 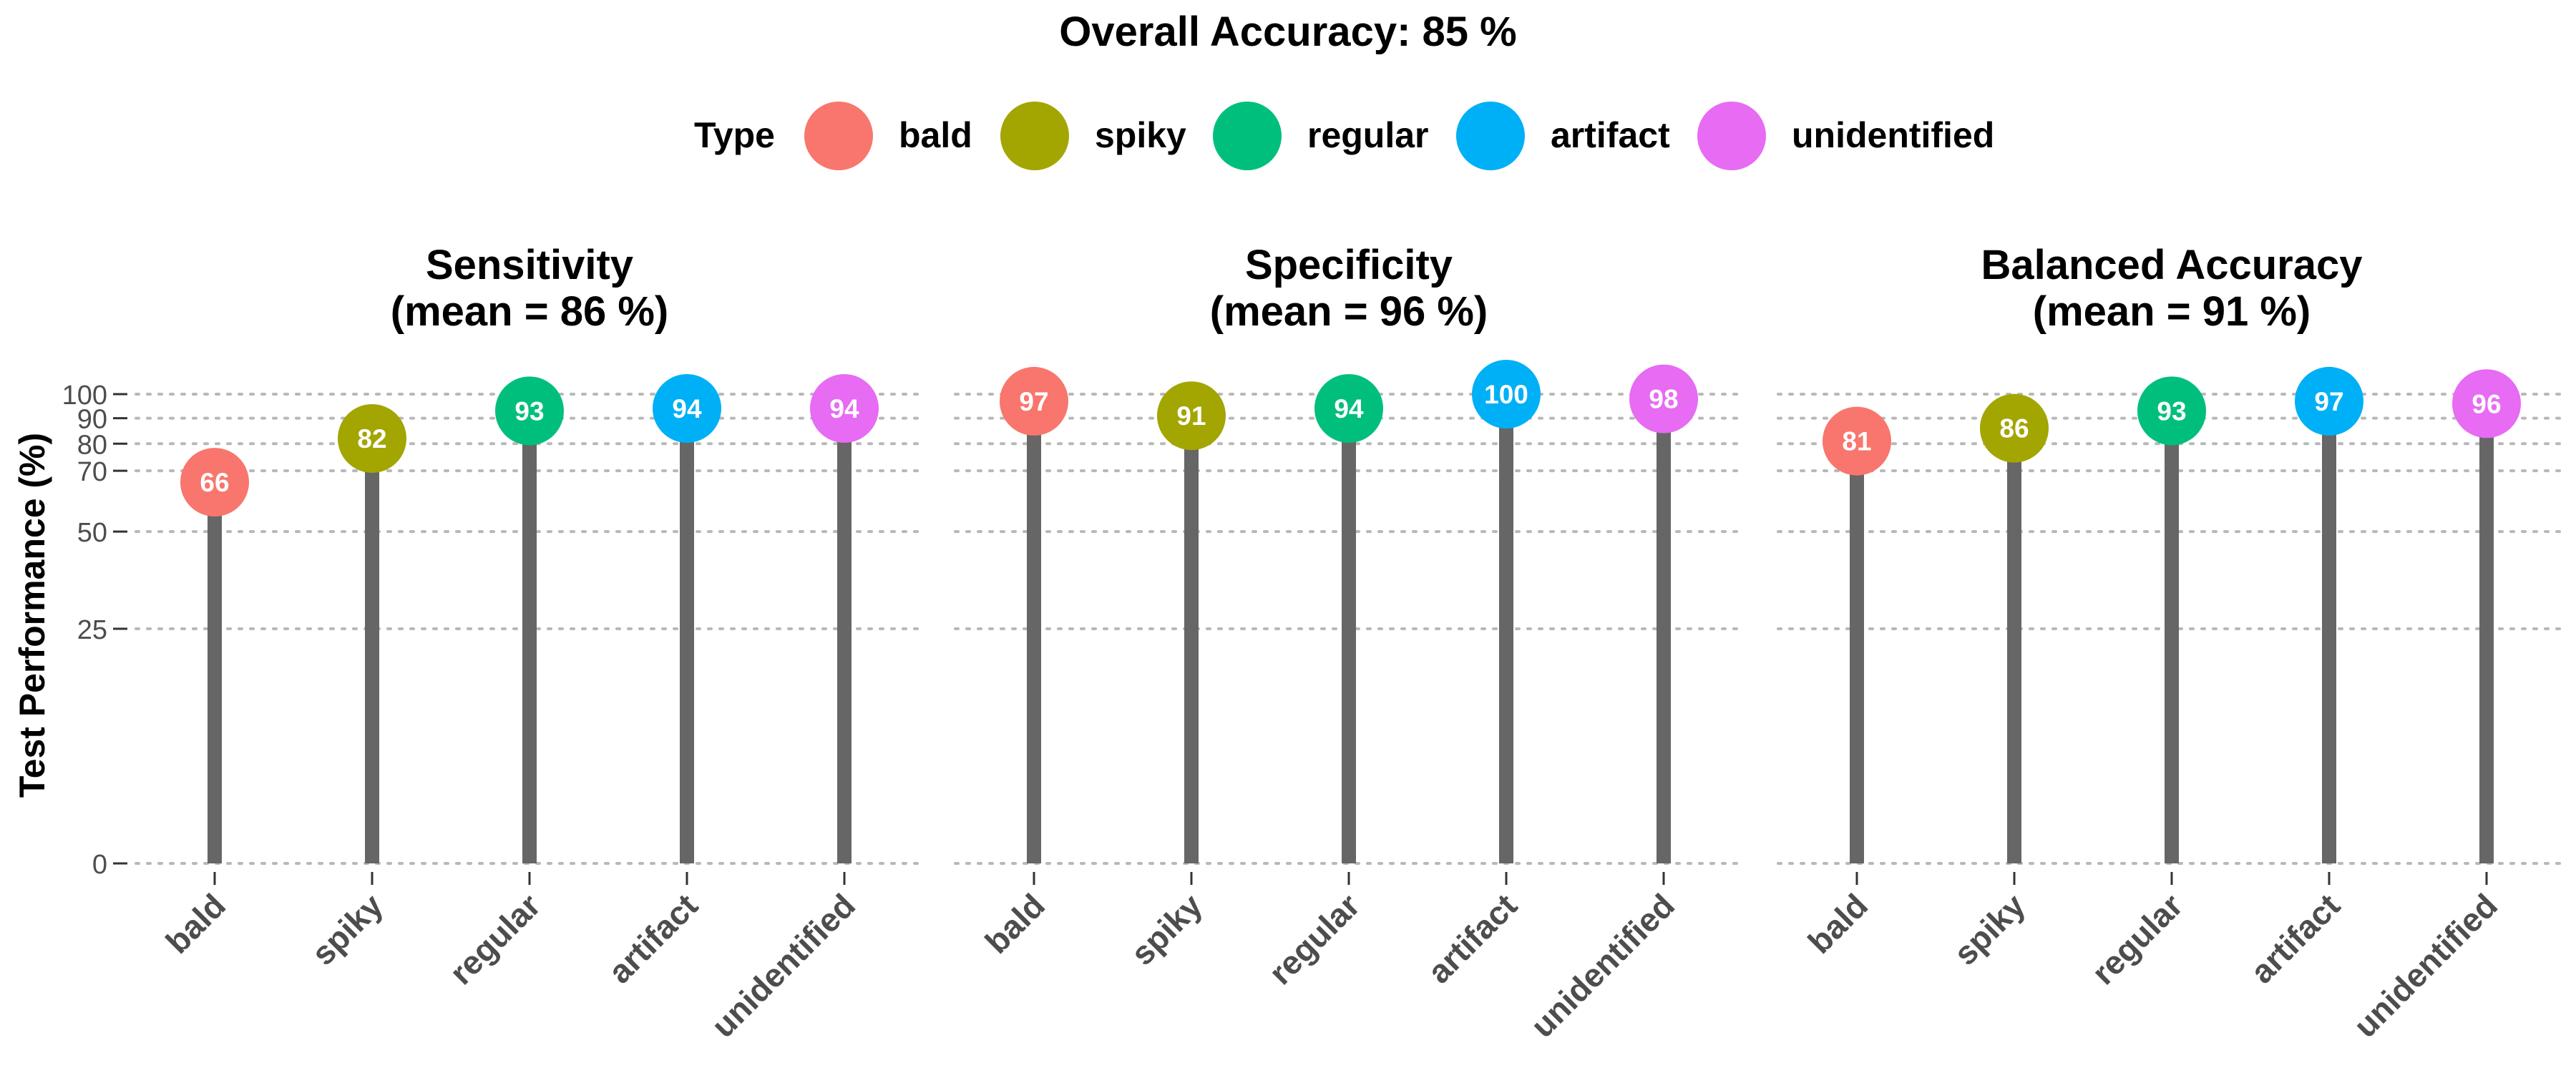 What do you see at coordinates (84, 396) in the screenshot?
I see `y-tick-label: 100` at bounding box center [84, 396].